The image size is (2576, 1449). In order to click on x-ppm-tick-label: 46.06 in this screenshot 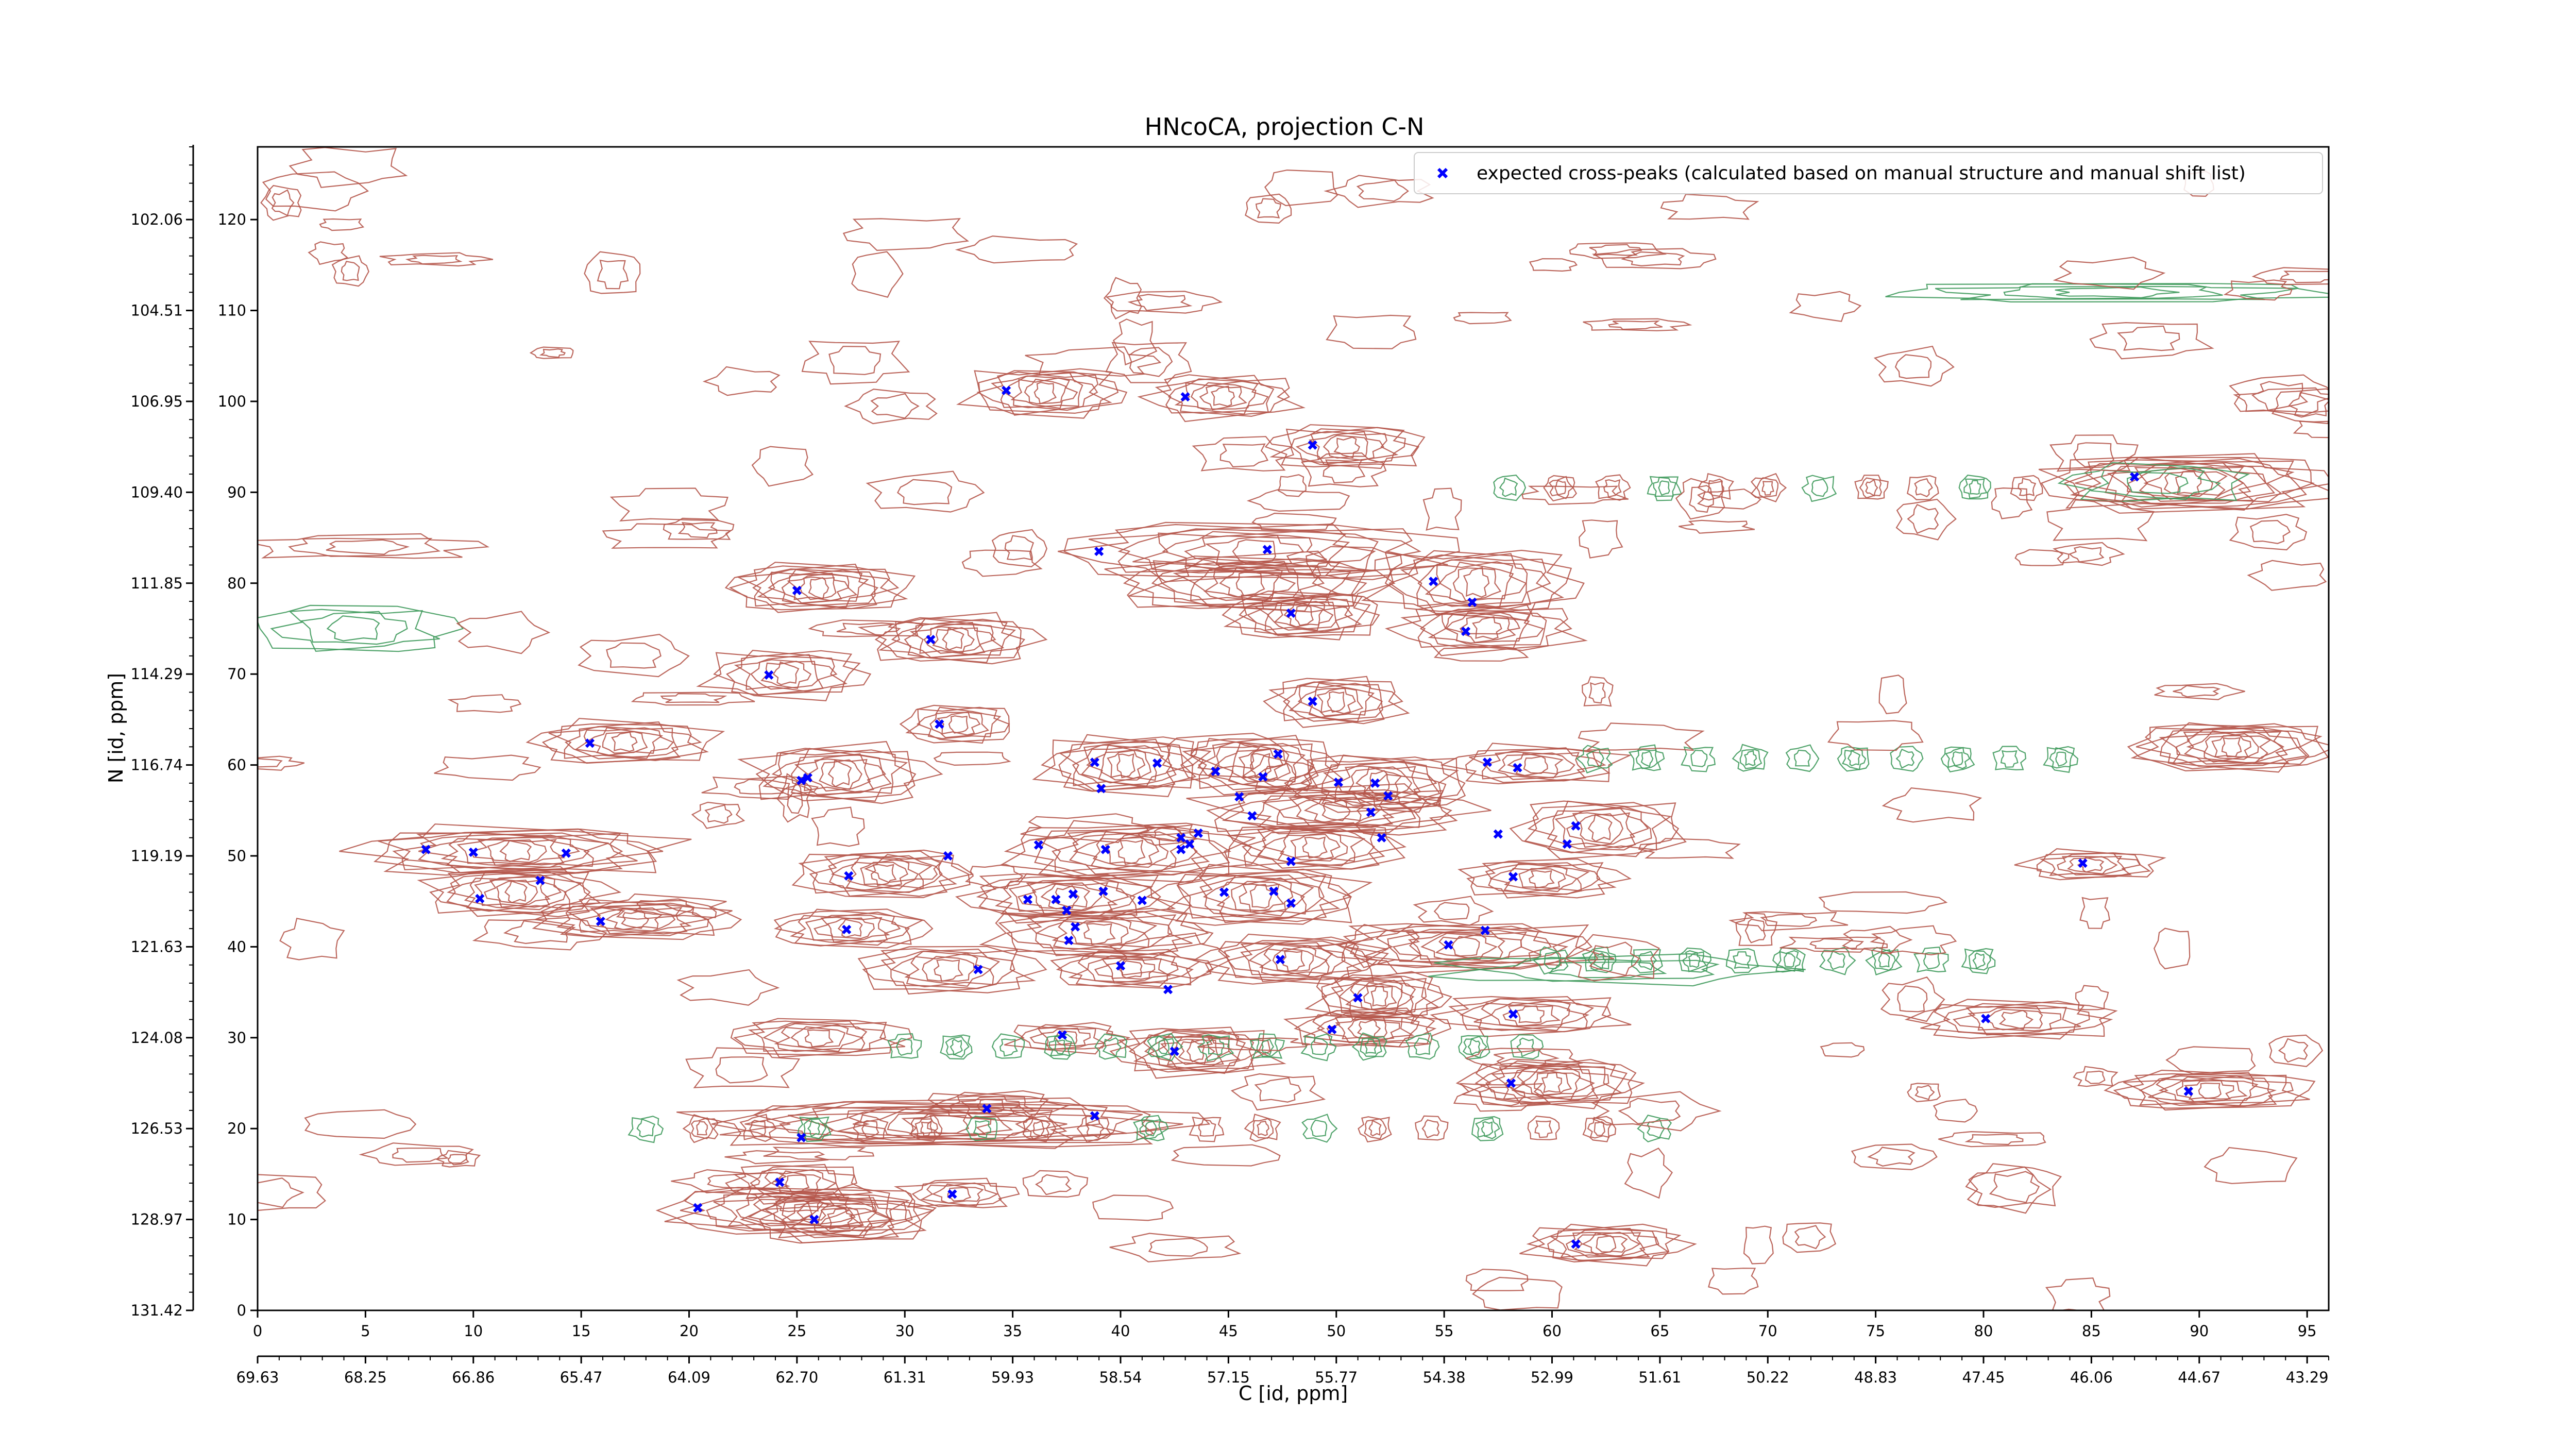, I will do `click(2091, 1377)`.